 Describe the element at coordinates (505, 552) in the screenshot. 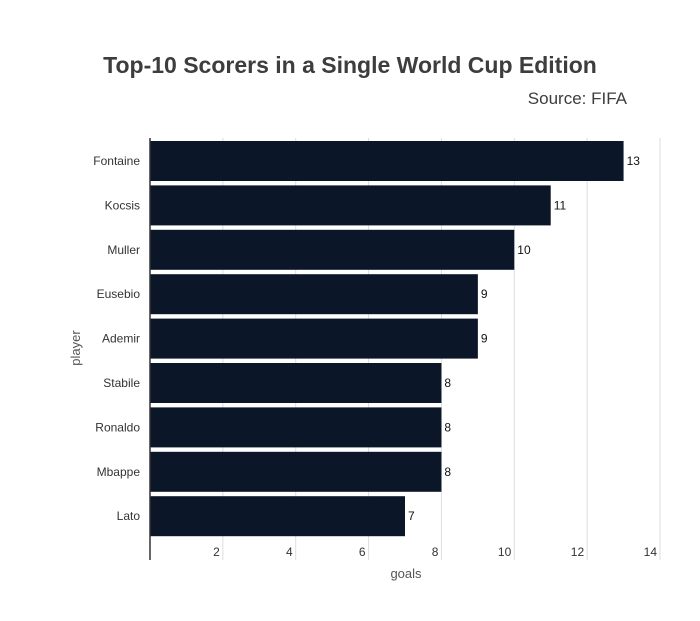

I see `x-tick-label: 10` at that location.